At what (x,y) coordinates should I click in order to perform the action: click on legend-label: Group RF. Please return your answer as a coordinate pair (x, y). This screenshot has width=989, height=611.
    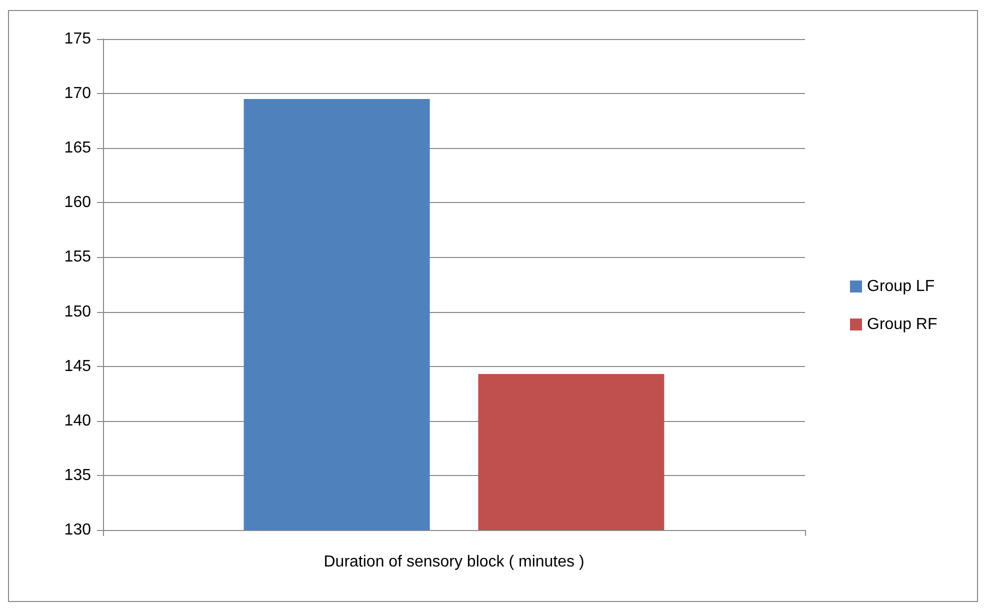
    Looking at the image, I should click on (902, 324).